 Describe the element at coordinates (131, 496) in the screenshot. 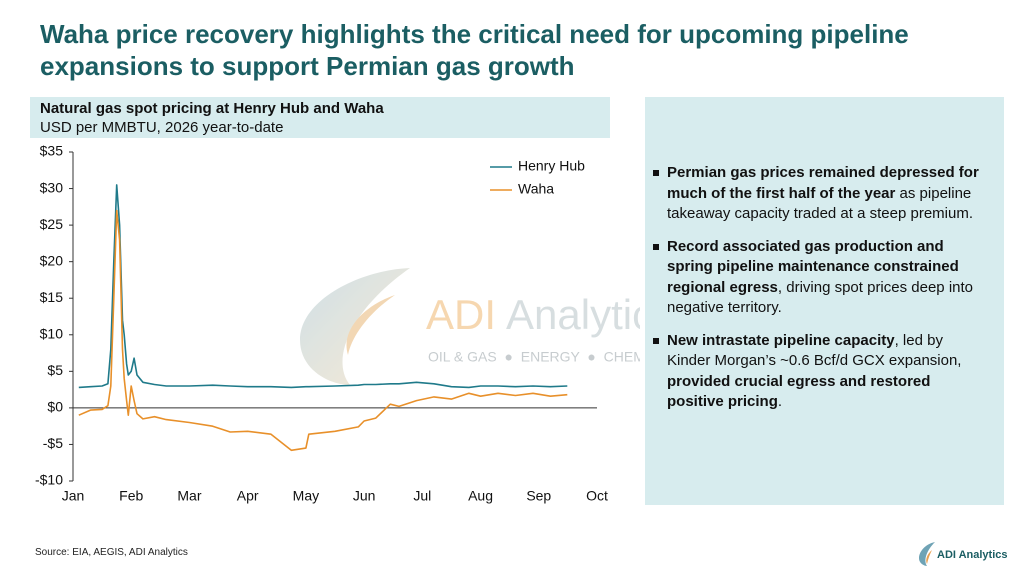

I see `x-tick-label: Feb` at that location.